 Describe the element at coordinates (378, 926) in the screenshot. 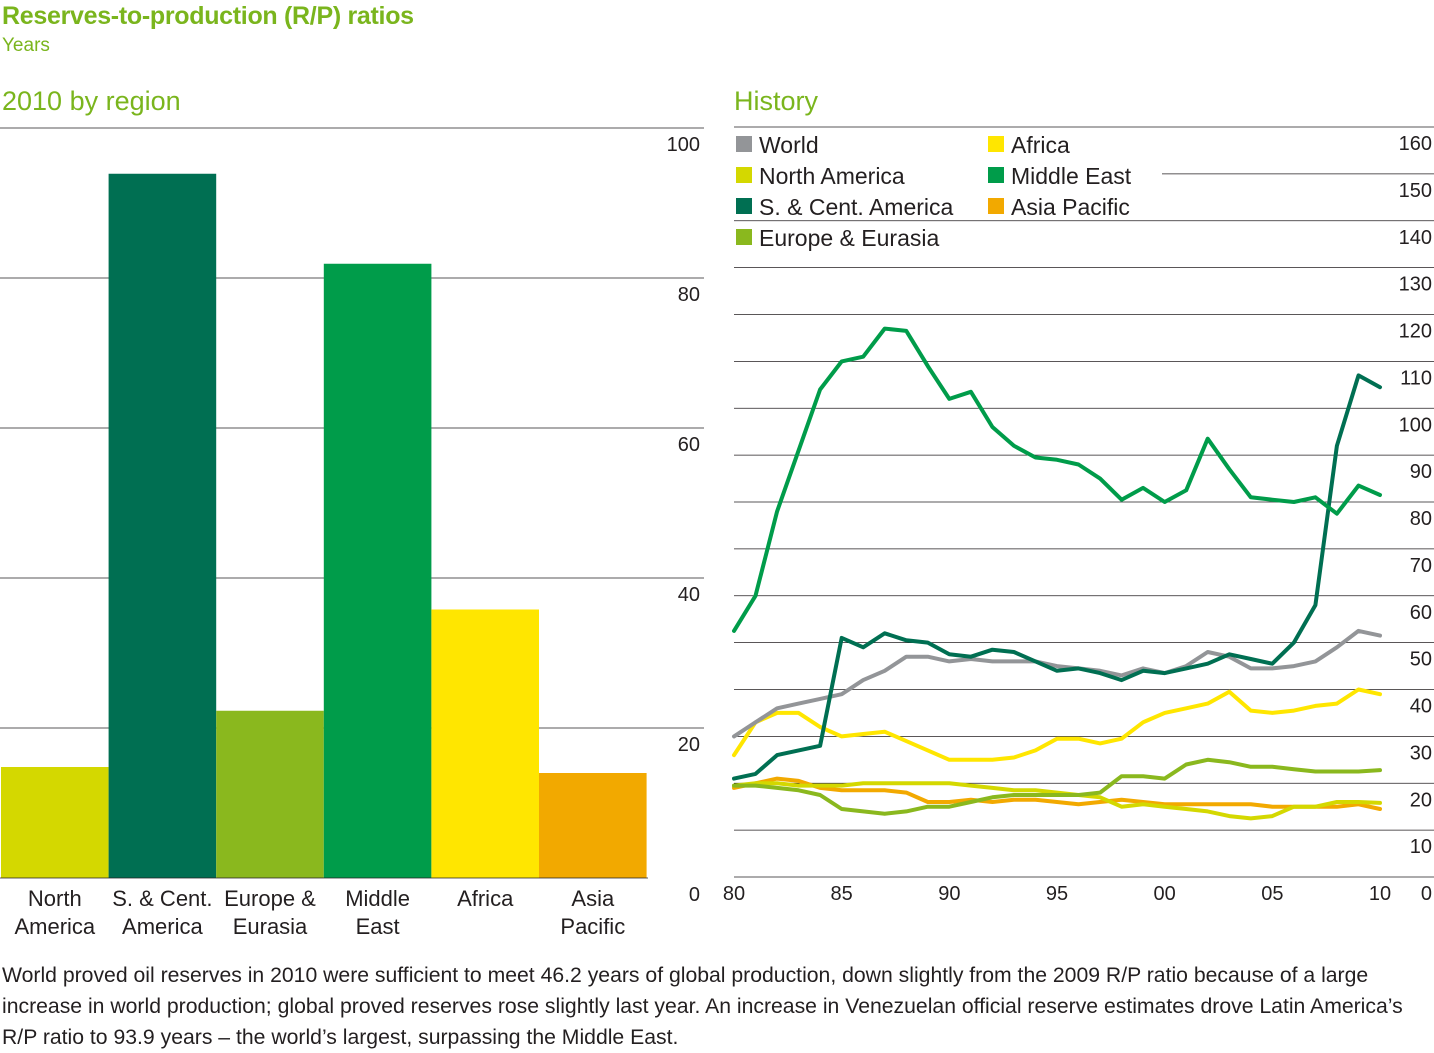

I see `bar-category-label: East` at that location.